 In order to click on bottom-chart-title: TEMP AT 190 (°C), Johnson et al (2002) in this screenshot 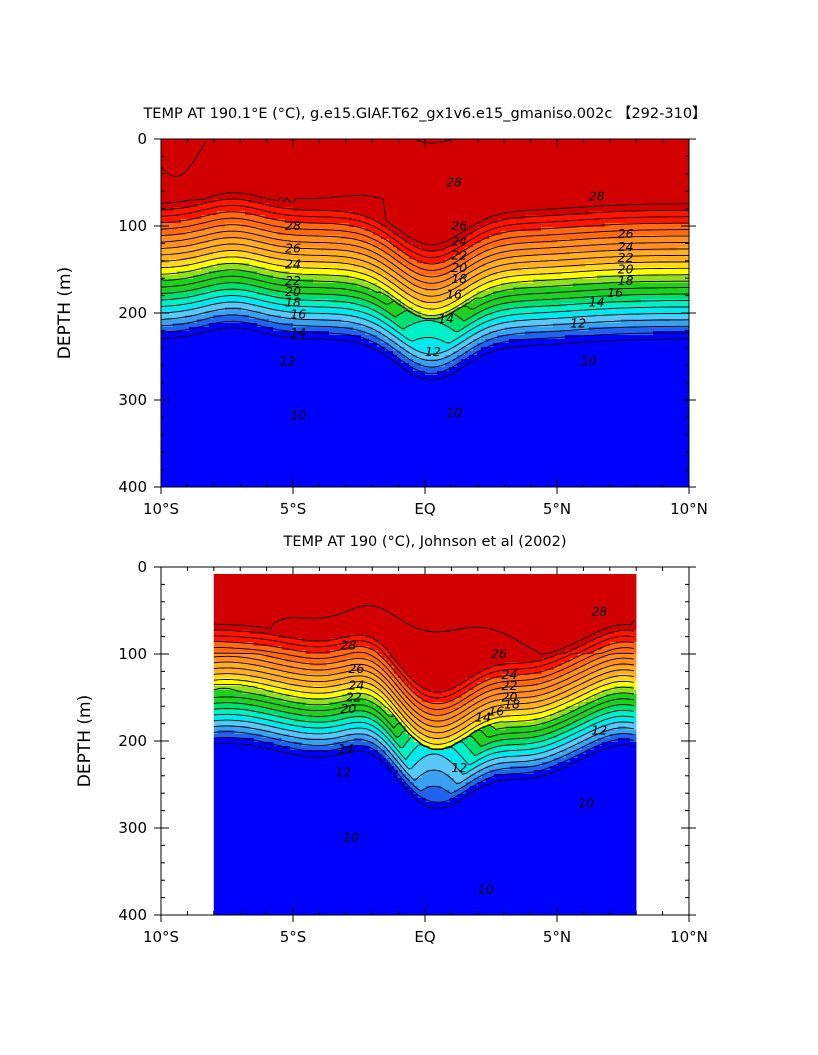, I will do `click(424, 542)`.